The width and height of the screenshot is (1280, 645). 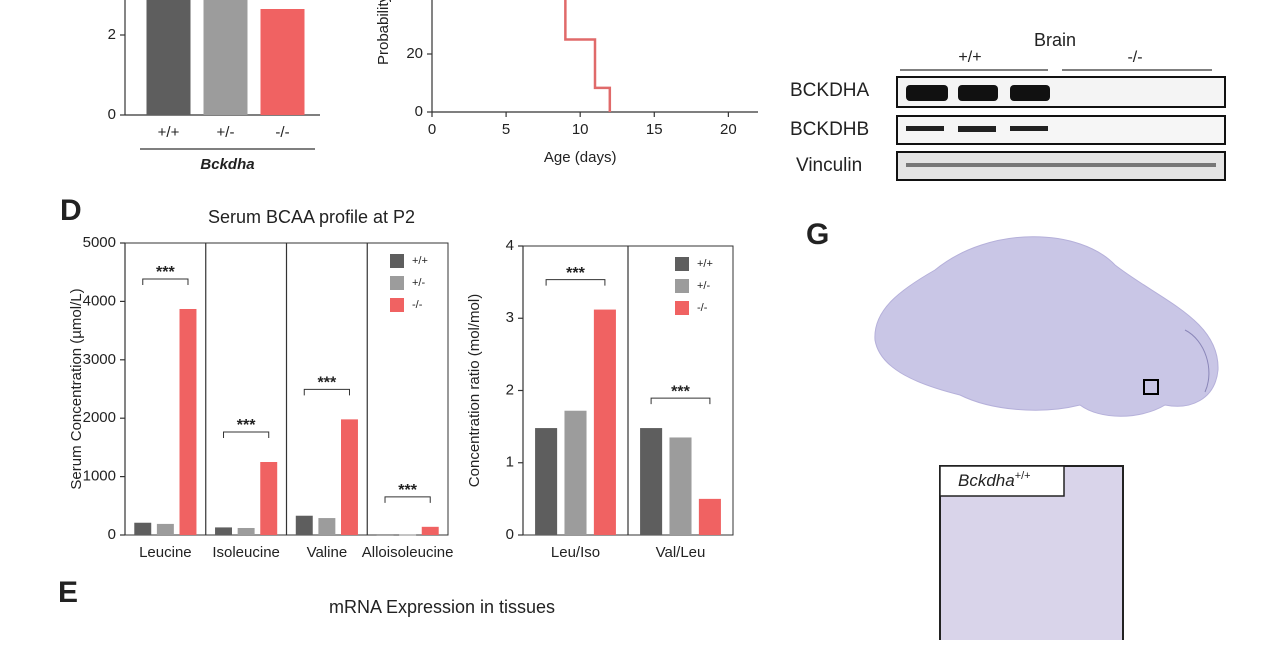 What do you see at coordinates (1134, 57) in the screenshot?
I see `blot-group: -/-` at bounding box center [1134, 57].